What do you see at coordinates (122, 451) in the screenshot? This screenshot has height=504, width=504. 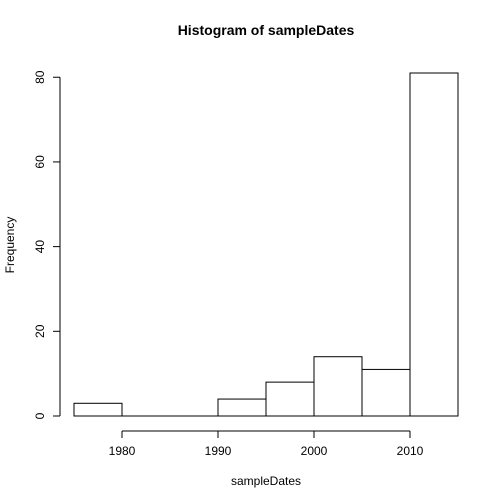 I see `x-tick-label-1980: 1980` at bounding box center [122, 451].